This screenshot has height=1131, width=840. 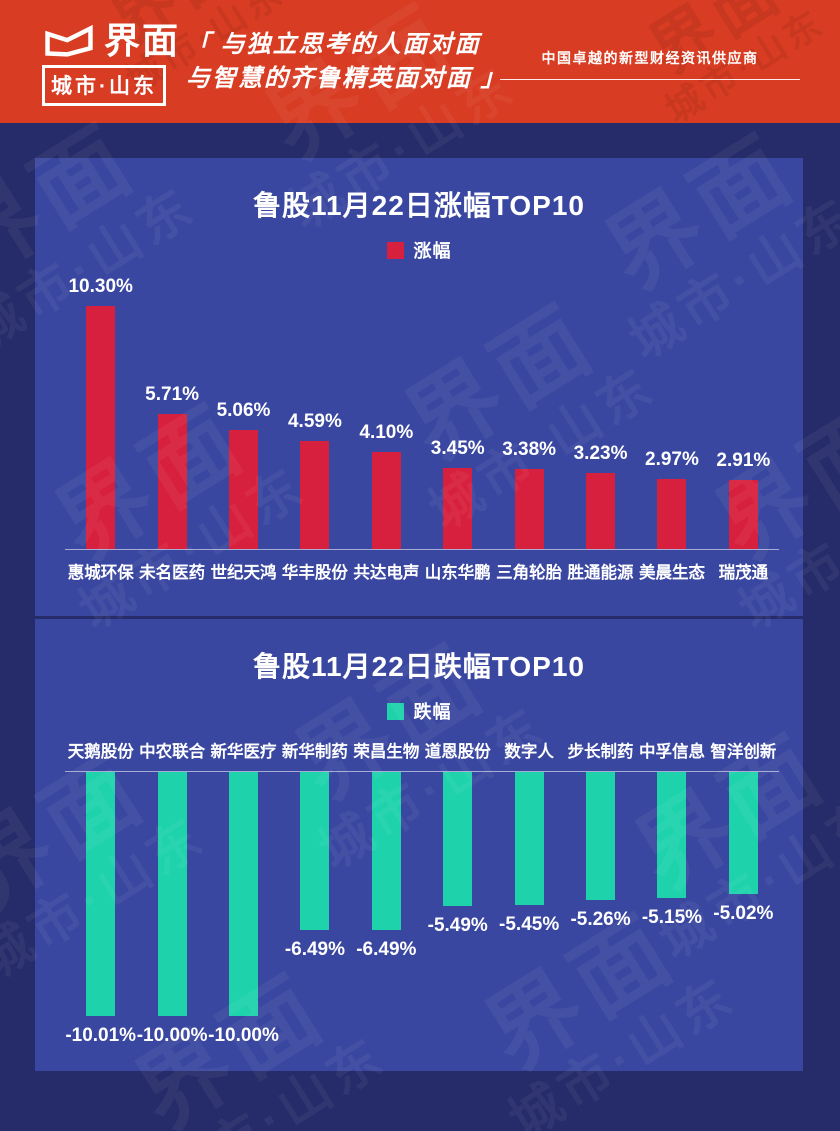 What do you see at coordinates (243, 752) in the screenshot?
I see `category-label: 新华医疗` at bounding box center [243, 752].